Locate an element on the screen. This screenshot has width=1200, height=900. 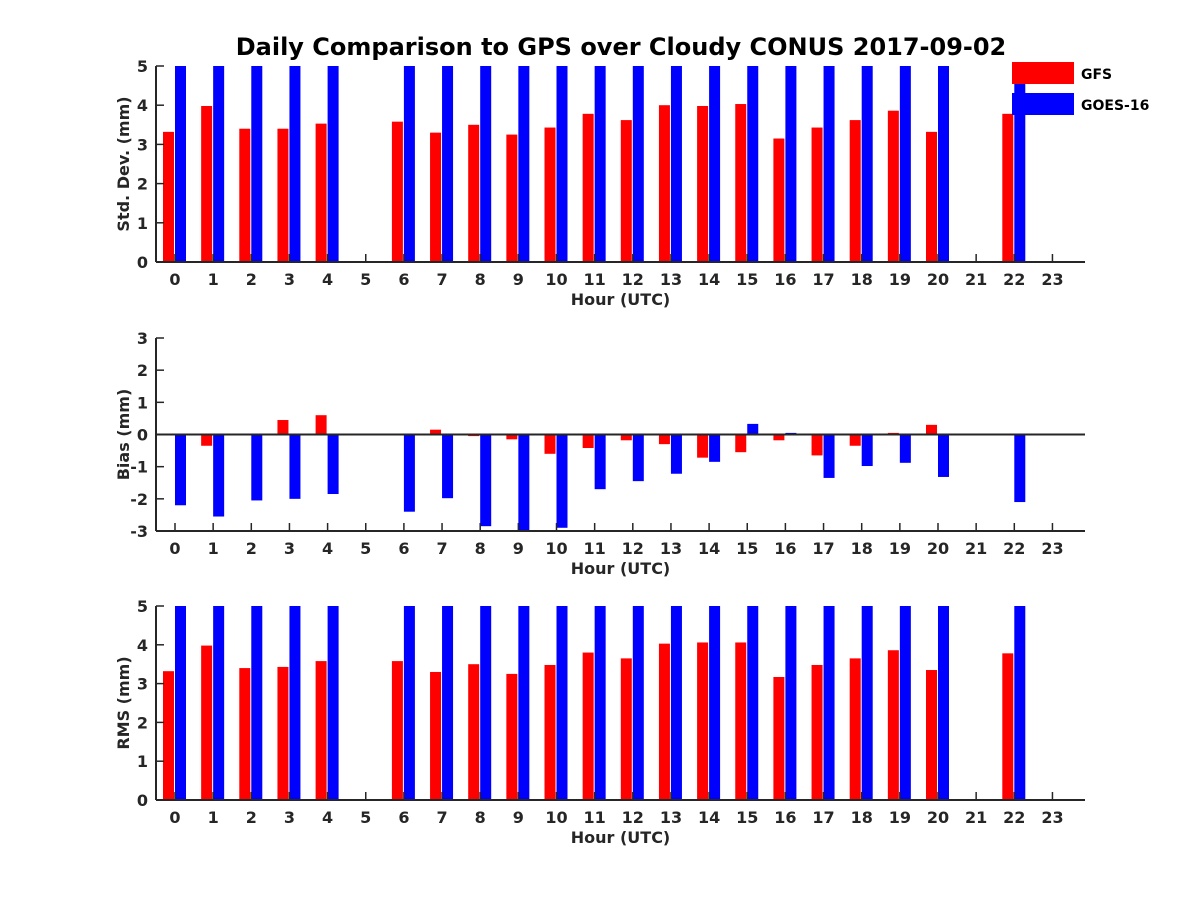
x-tick-label: 20 is located at coordinates (938, 548).